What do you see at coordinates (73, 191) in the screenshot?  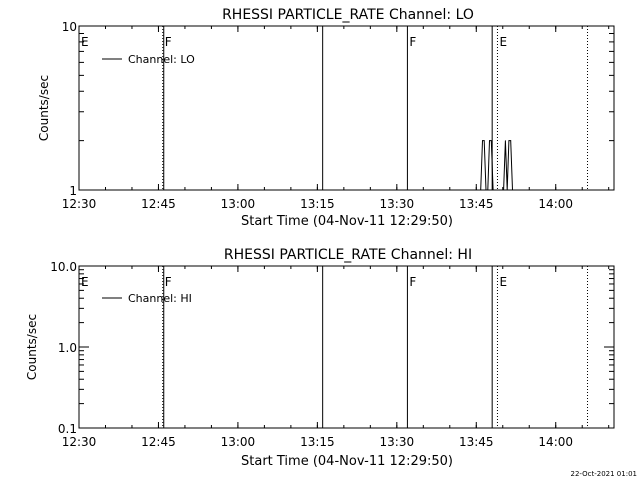 I see `y-tick-label-lo-0: 1` at bounding box center [73, 191].